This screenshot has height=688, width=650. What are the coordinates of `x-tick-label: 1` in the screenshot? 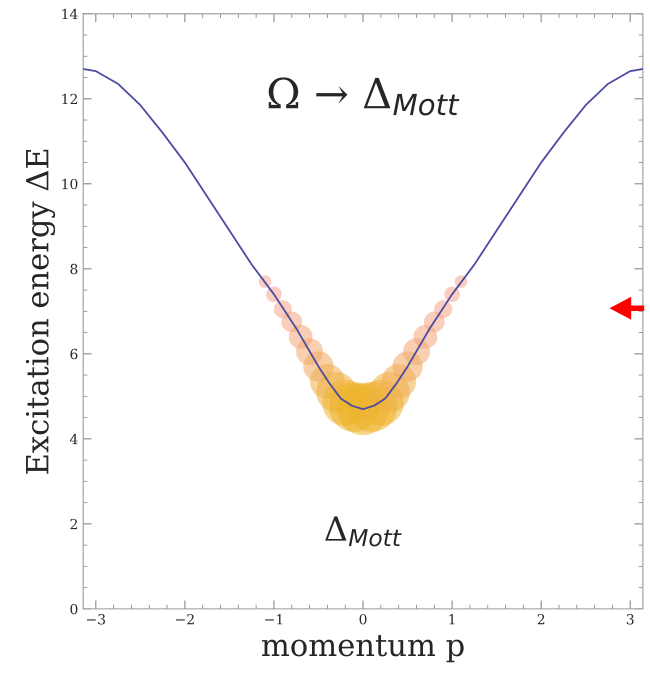 It's located at (452, 619).